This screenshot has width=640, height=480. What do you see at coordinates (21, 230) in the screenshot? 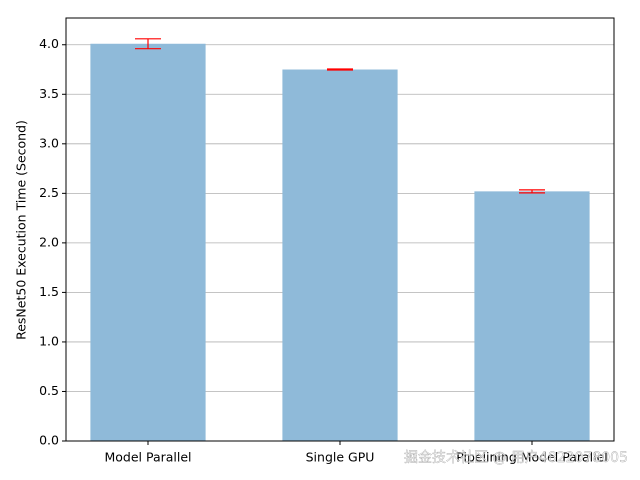
I see `y-axis-label: ResNet50 Execution Time (Second)` at bounding box center [21, 230].